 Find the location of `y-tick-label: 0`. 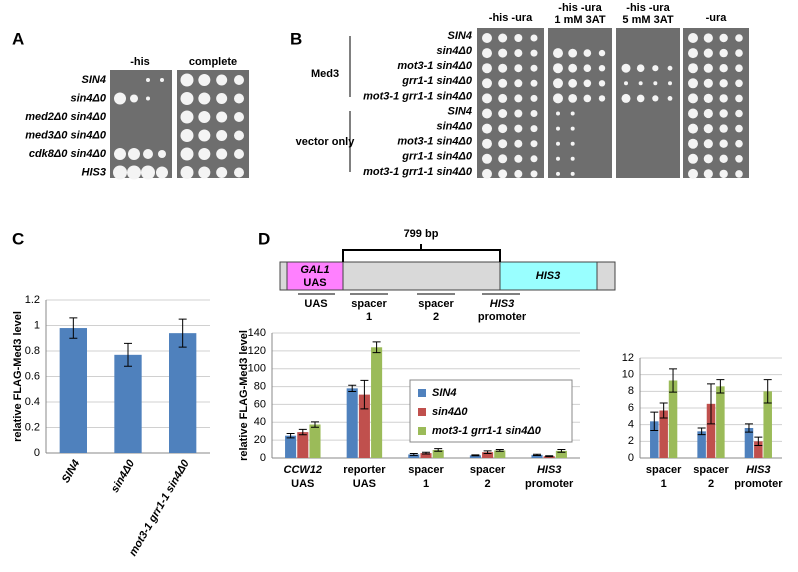

y-tick-label: 0 is located at coordinates (631, 458).